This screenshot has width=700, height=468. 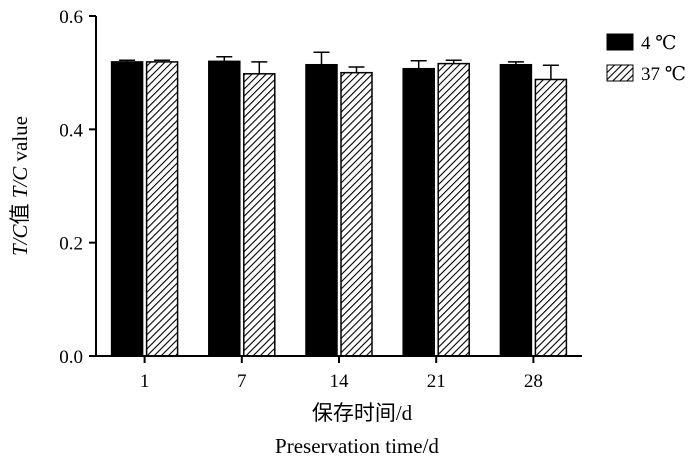 I want to click on x-tick-label-7: 7, so click(x=242, y=381).